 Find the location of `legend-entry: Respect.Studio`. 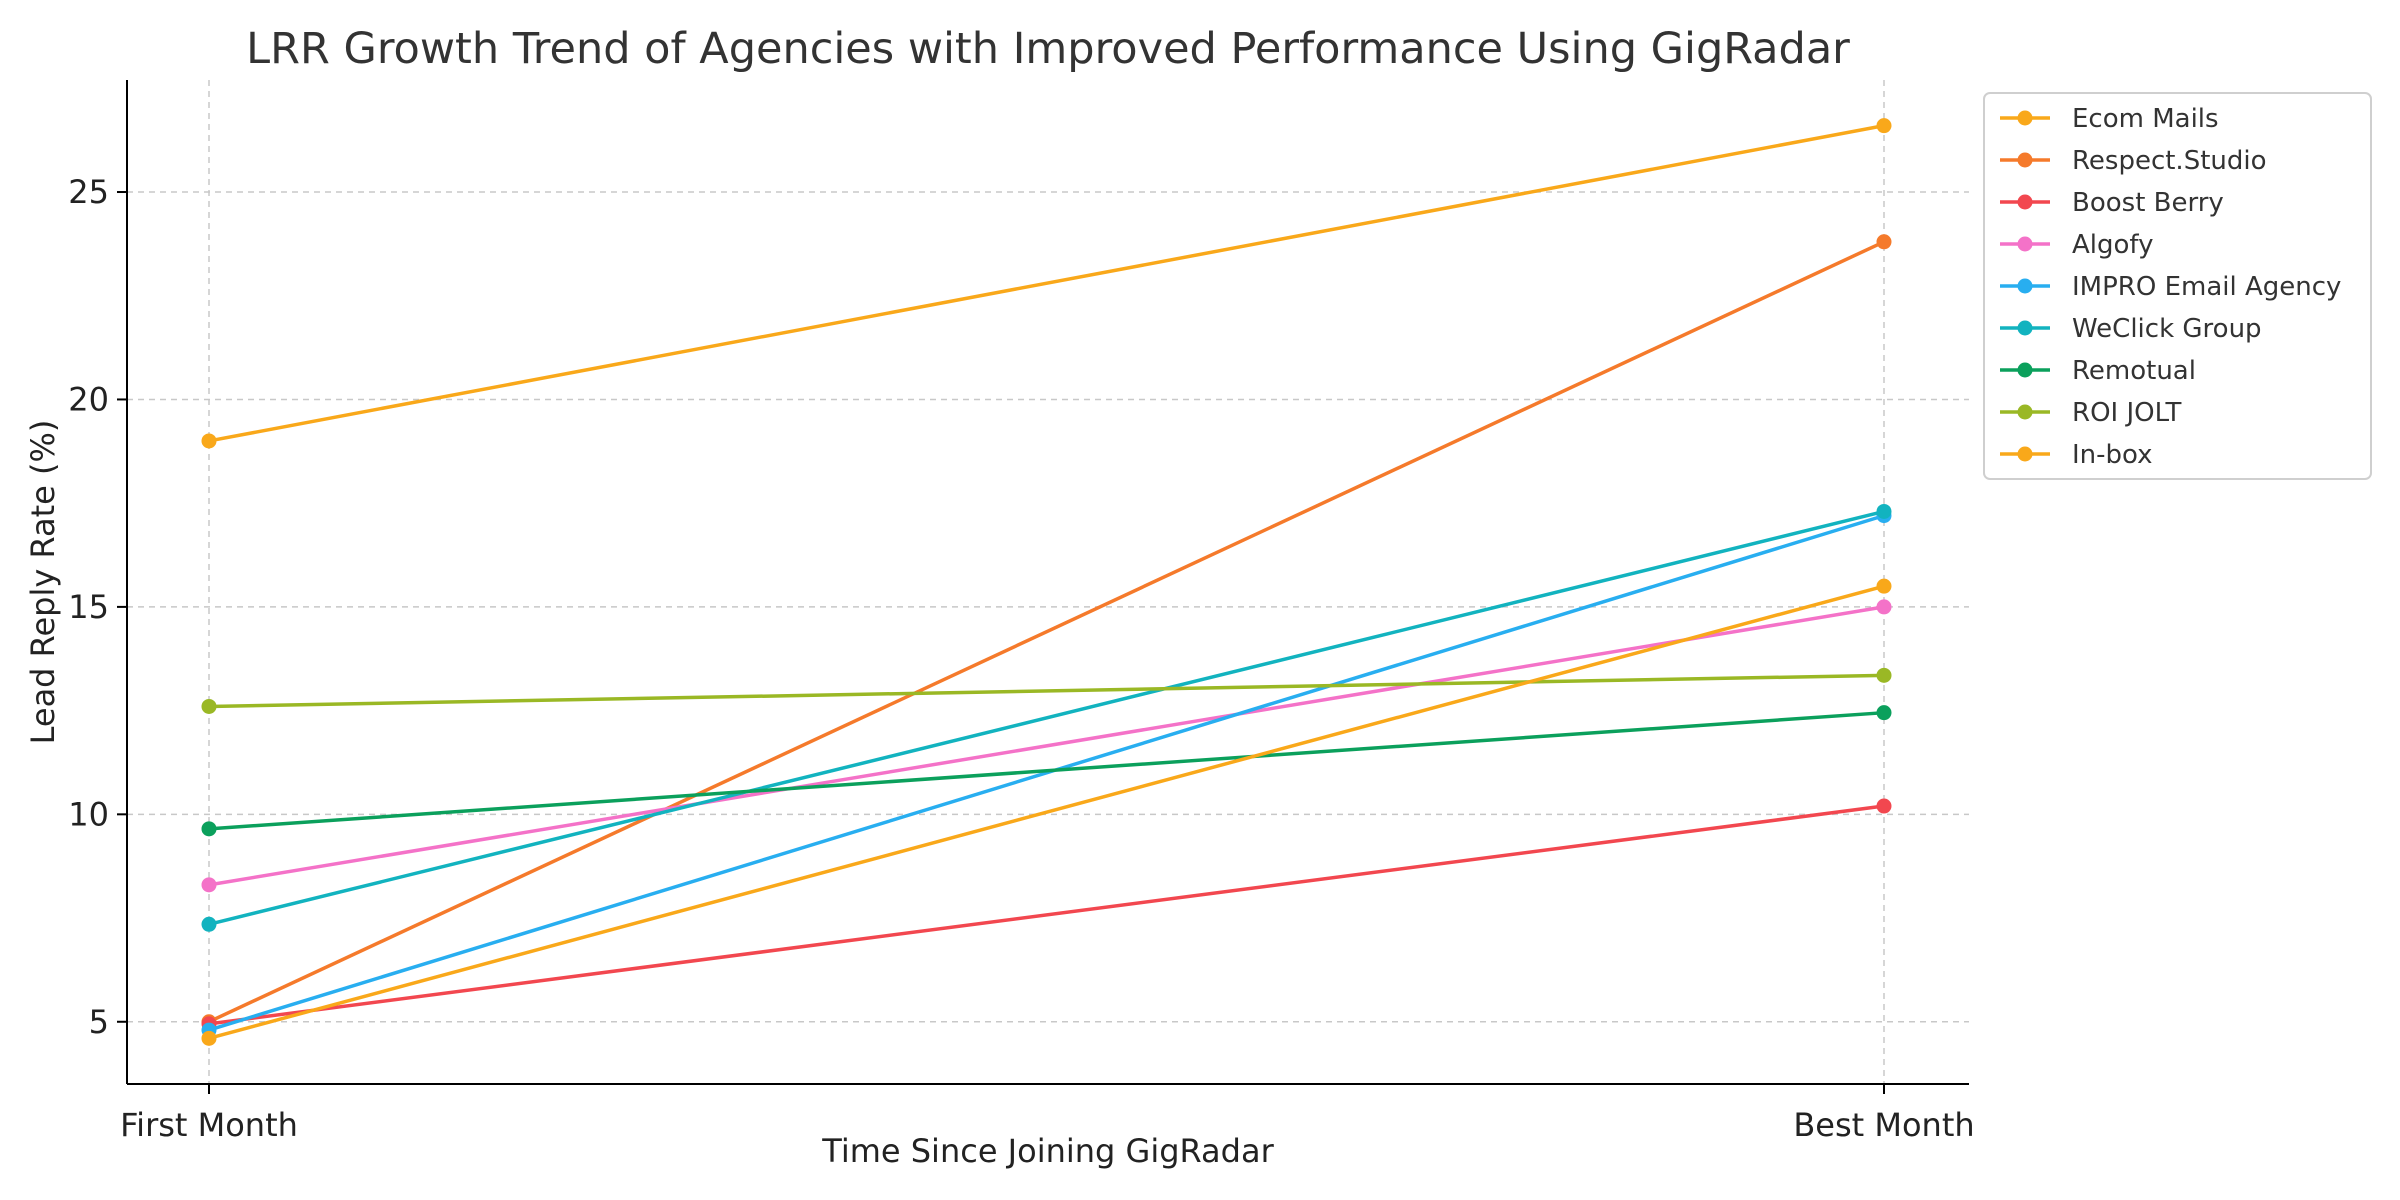

legend-entry: Respect.Studio is located at coordinates (2133, 161).